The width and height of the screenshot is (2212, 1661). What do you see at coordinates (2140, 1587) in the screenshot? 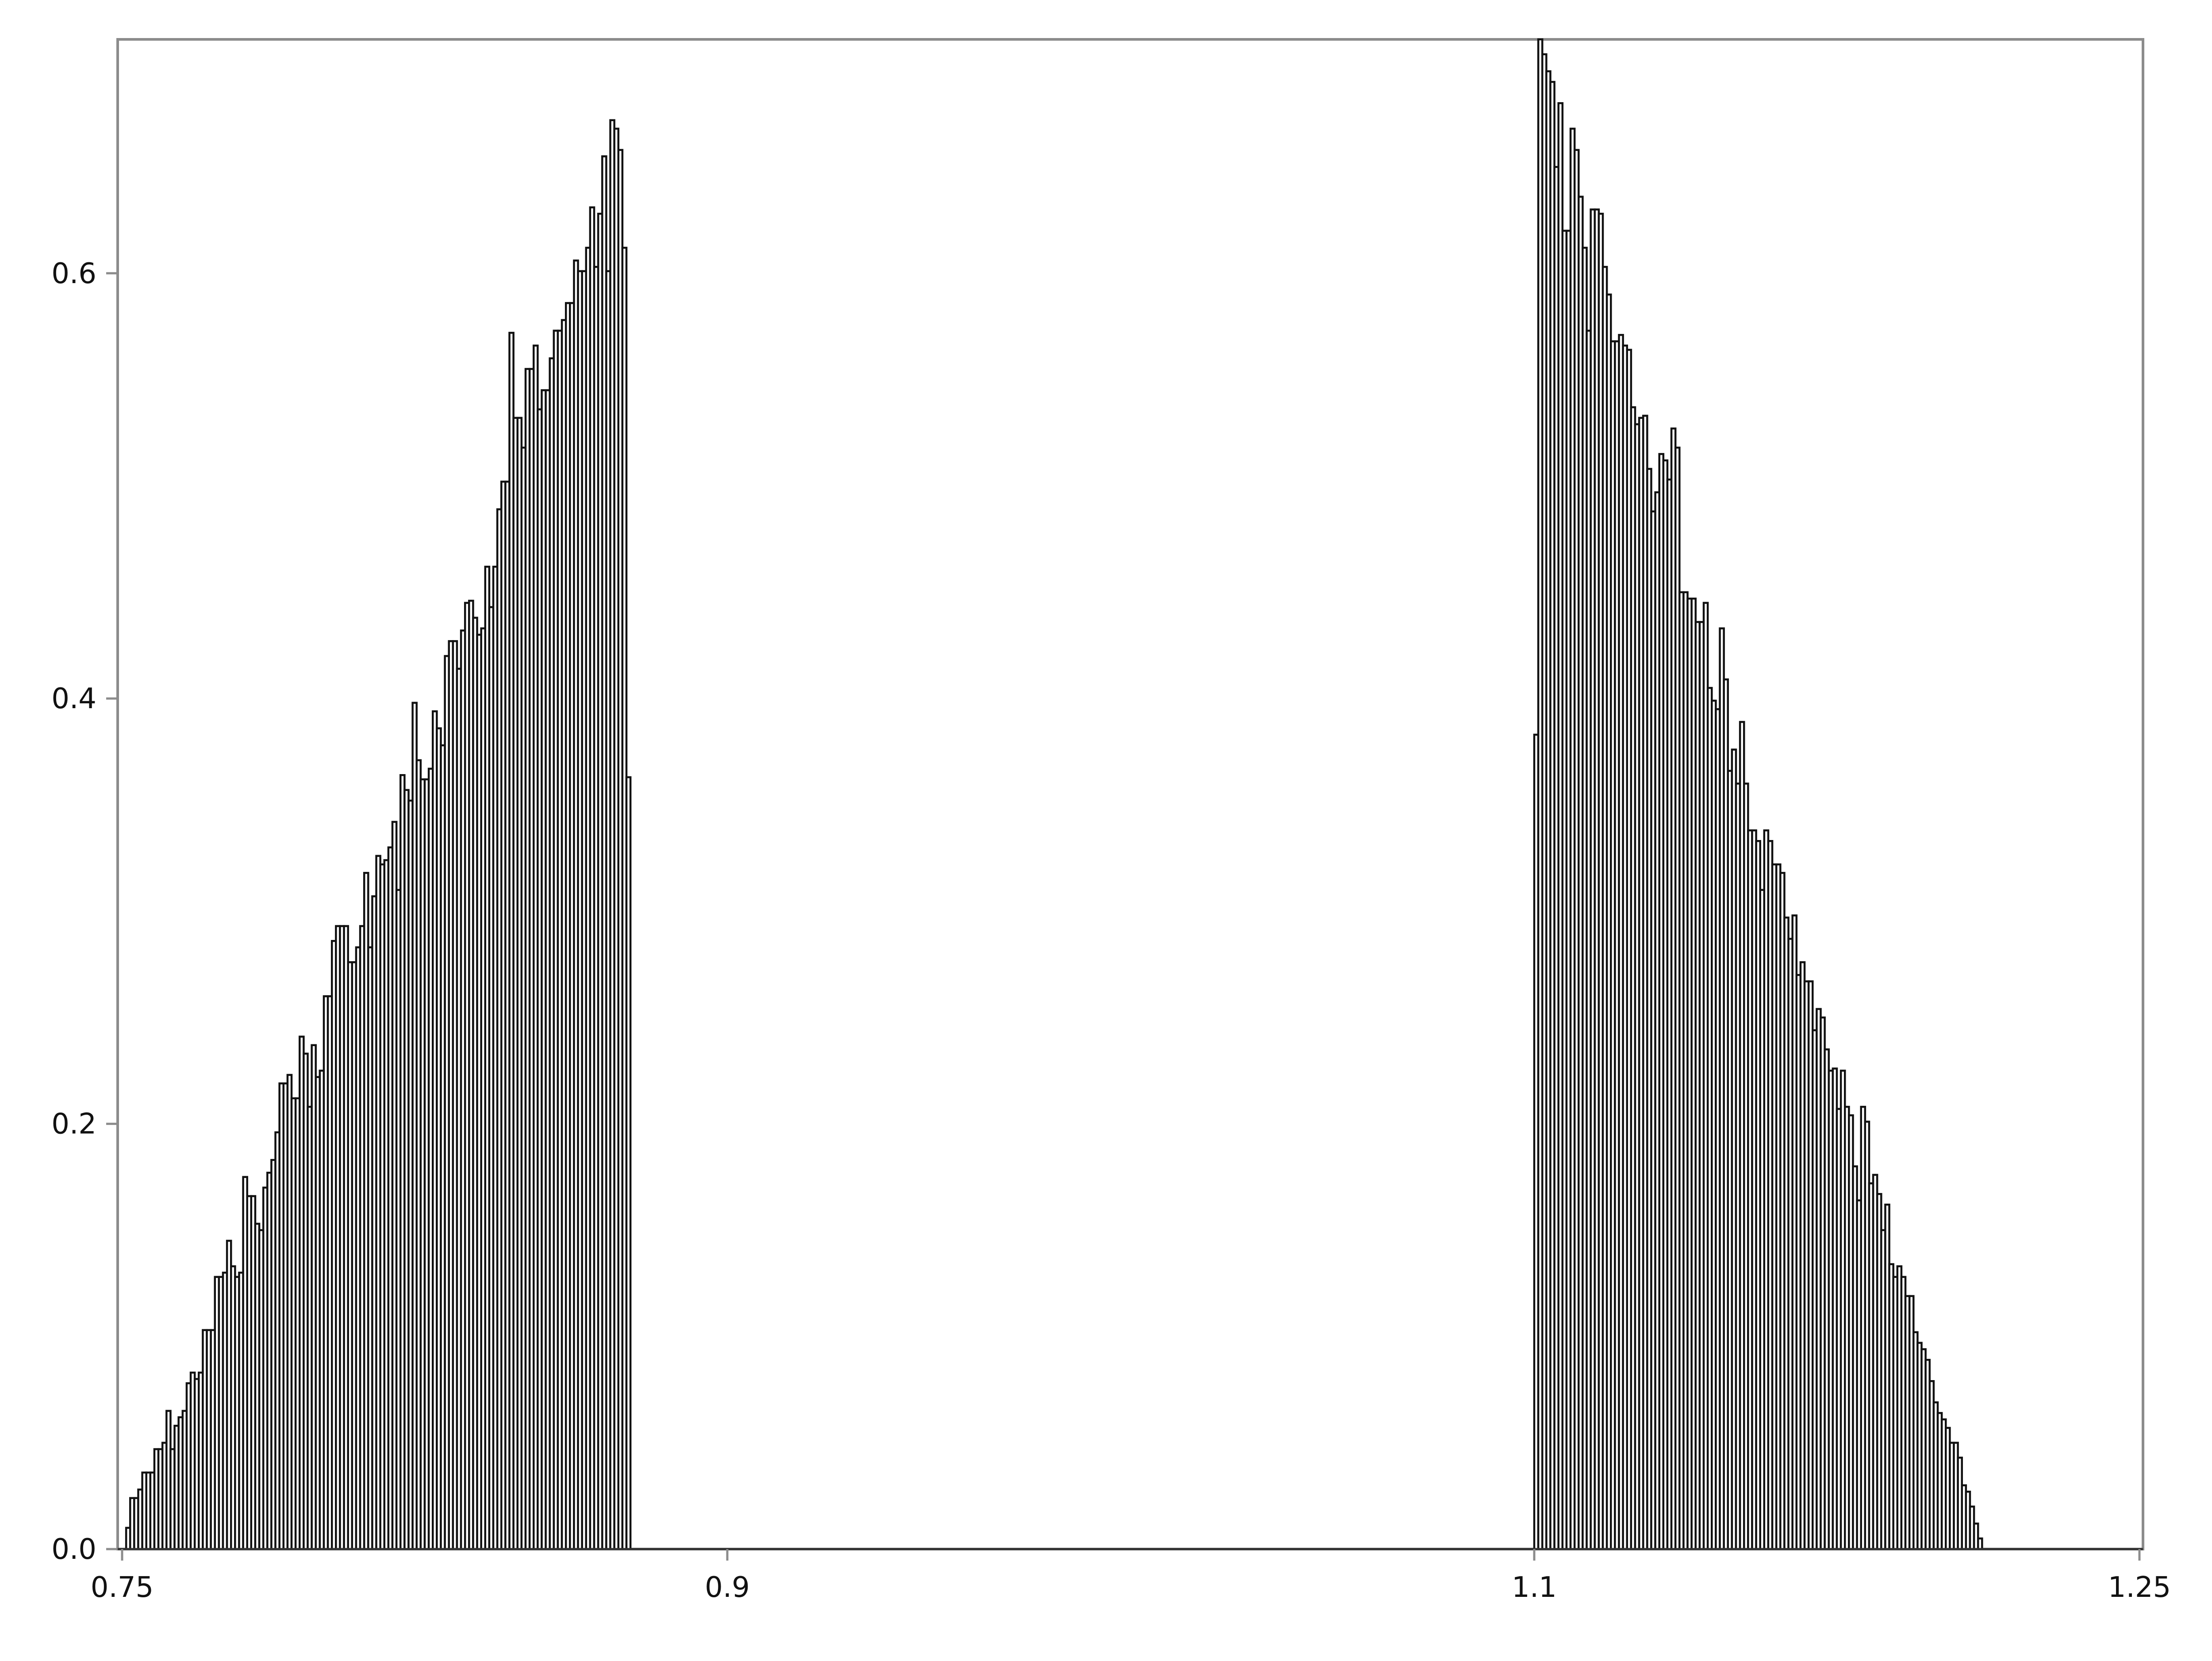
I see `x-tick-label: 1.25` at bounding box center [2140, 1587].